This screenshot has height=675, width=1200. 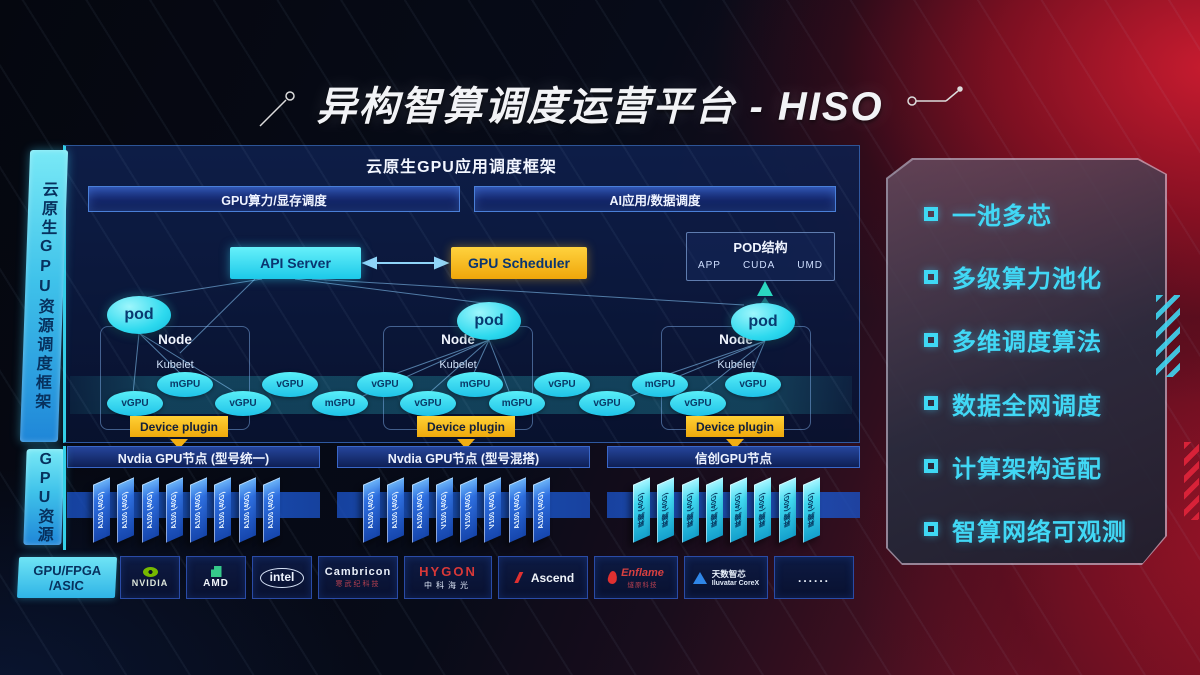 I want to click on feature-item: 智算网络可观测, so click(x=1039, y=529).